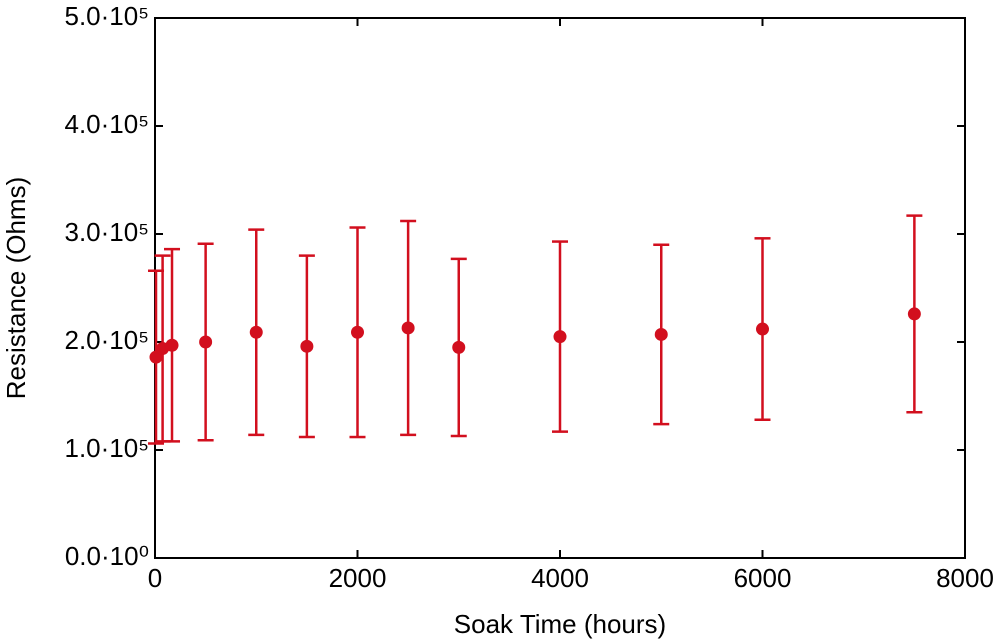 This screenshot has height=642, width=1000. Describe the element at coordinates (107, 448) in the screenshot. I see `y-tick-label: 1.0·10⁵` at that location.